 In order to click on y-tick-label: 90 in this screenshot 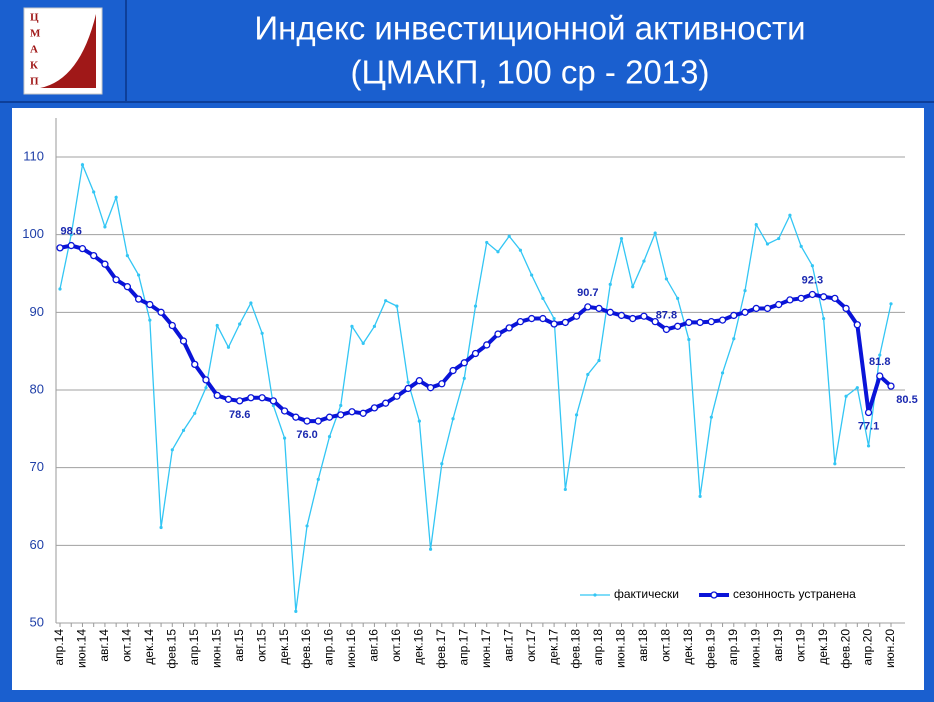, I will do `click(37, 311)`.